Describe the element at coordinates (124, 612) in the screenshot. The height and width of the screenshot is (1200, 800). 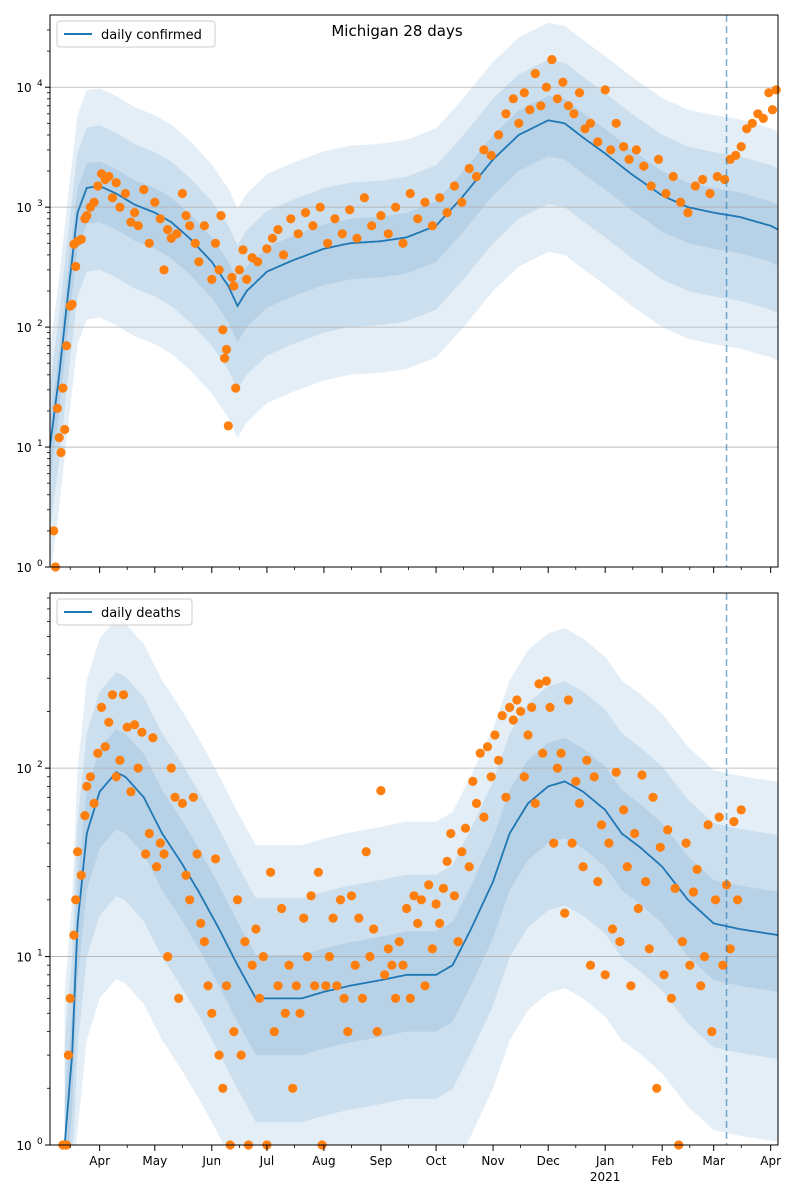
I see `bottom-legend: daily deaths` at that location.